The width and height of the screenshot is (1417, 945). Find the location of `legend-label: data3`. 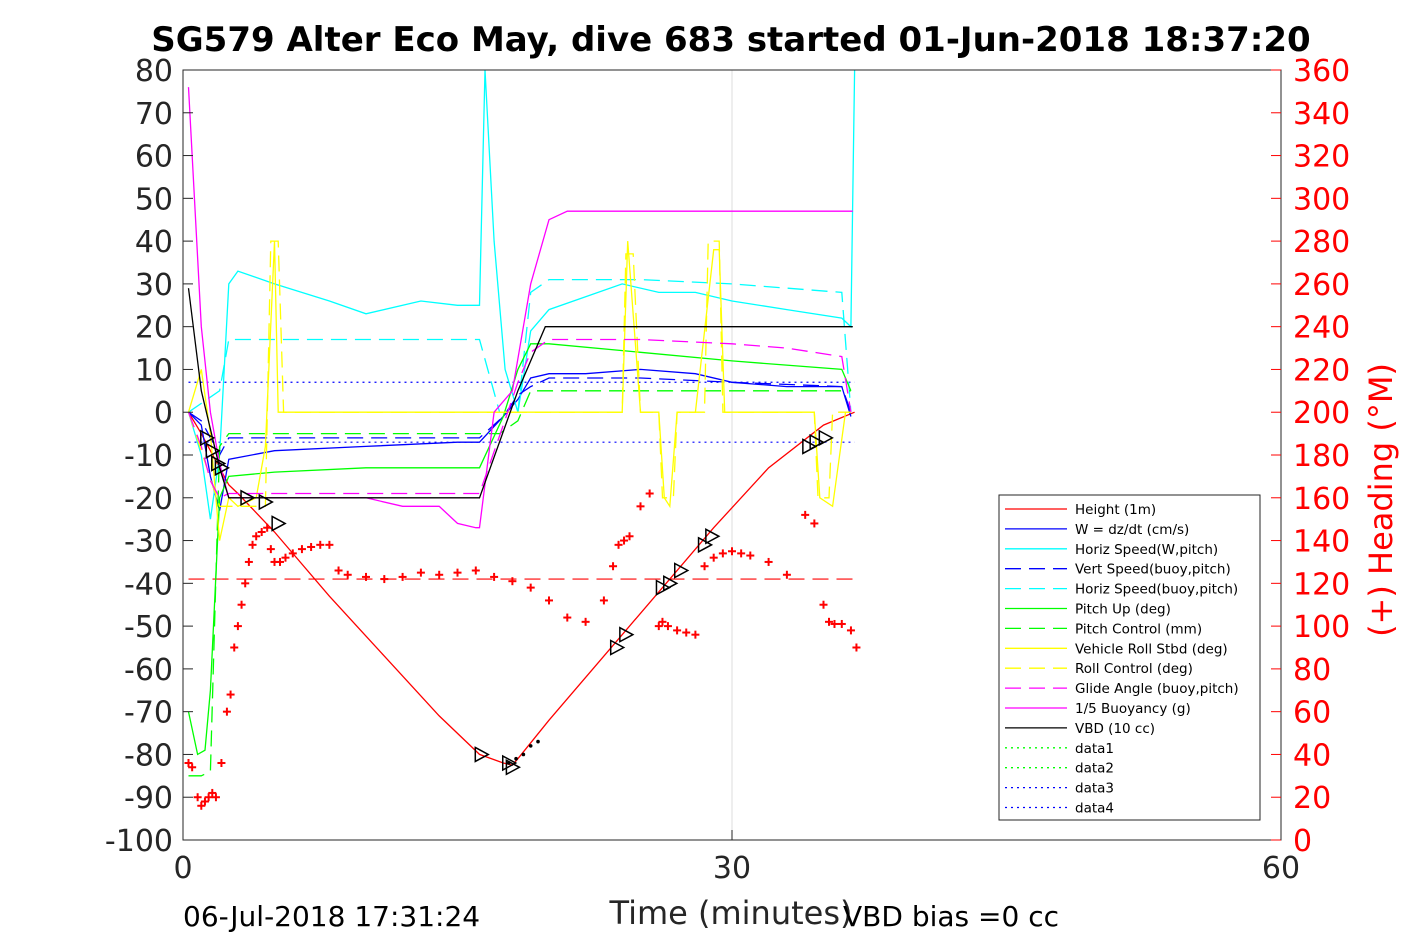

legend-label: data3 is located at coordinates (1094, 789).